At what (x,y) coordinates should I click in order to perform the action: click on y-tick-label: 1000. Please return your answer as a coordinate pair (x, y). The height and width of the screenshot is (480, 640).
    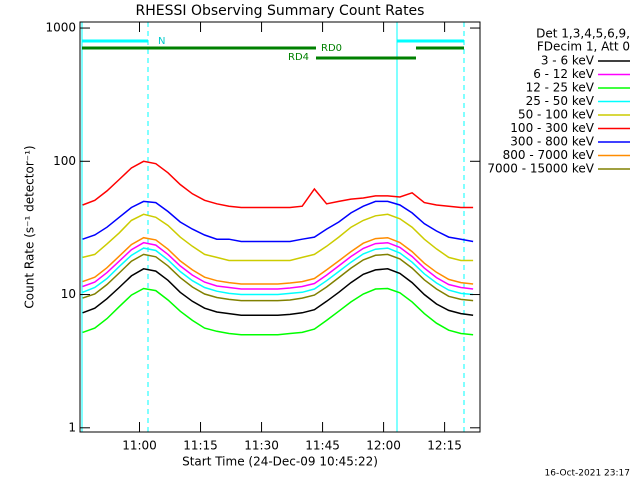
    Looking at the image, I should click on (60, 28).